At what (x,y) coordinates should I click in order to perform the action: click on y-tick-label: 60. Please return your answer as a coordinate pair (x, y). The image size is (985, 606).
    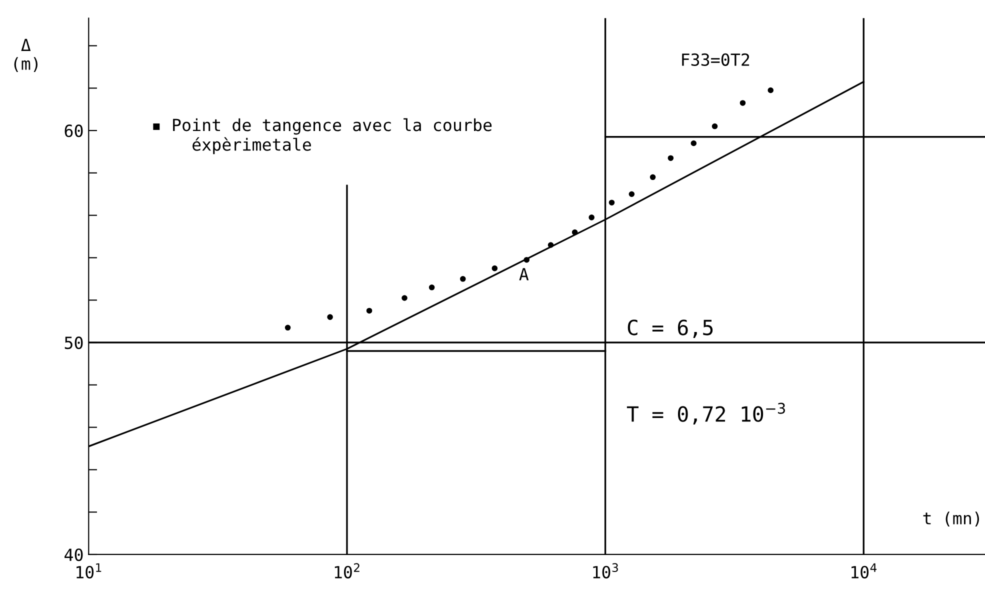
    Looking at the image, I should click on (73, 131).